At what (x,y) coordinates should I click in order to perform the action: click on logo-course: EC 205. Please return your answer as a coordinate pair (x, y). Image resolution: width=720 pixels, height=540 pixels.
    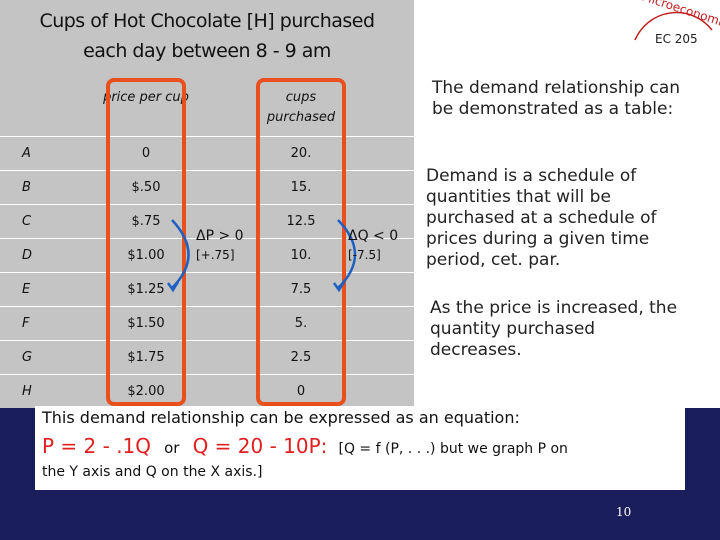
    Looking at the image, I should click on (676, 39).